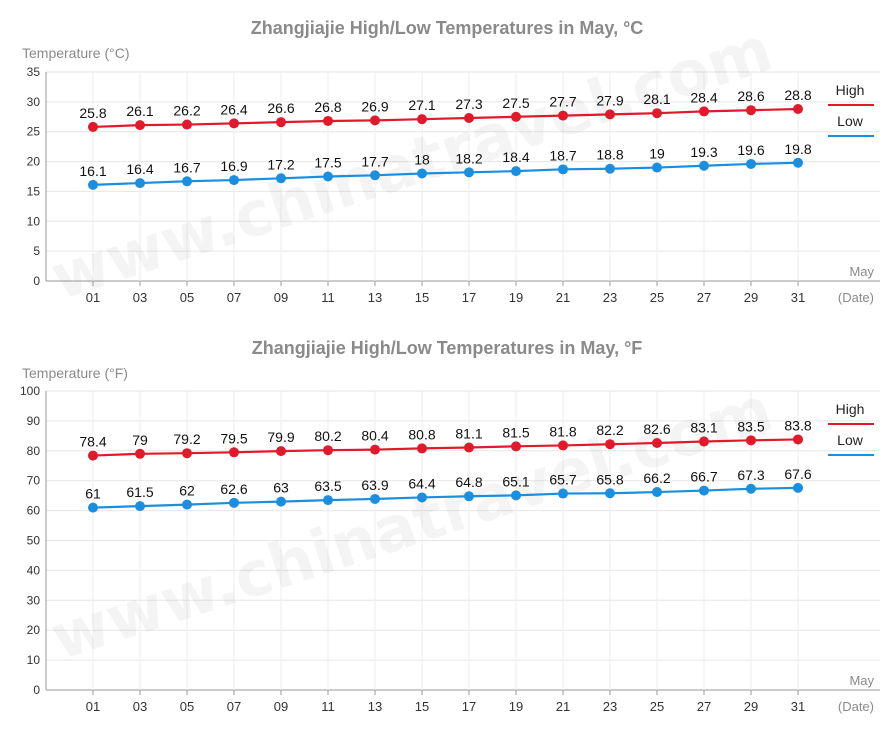 This screenshot has height=730, width=895. What do you see at coordinates (468, 158) in the screenshot?
I see `data-label-low: 18.2` at bounding box center [468, 158].